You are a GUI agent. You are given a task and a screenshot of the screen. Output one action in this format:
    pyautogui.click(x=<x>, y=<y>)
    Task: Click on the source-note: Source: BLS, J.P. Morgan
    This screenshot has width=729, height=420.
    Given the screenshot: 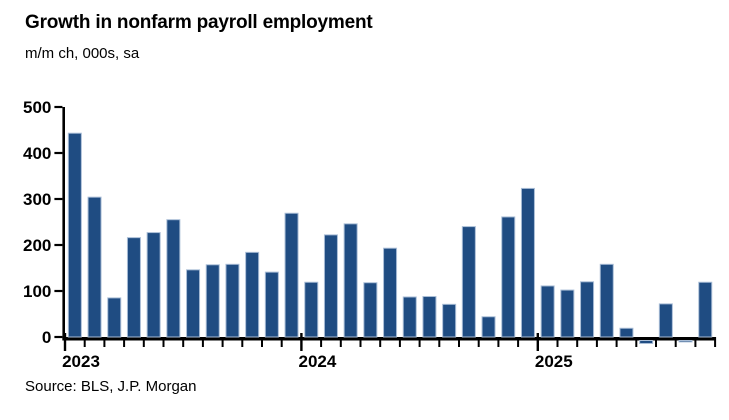 What is the action you would take?
    pyautogui.click(x=111, y=386)
    